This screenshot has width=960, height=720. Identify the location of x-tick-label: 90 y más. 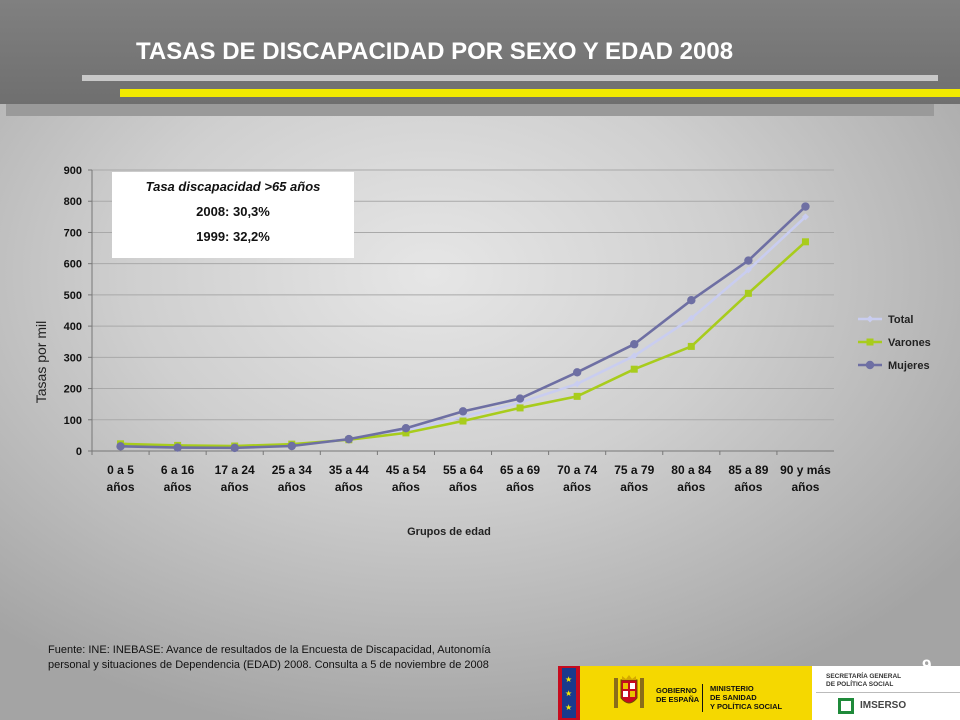
(805, 470).